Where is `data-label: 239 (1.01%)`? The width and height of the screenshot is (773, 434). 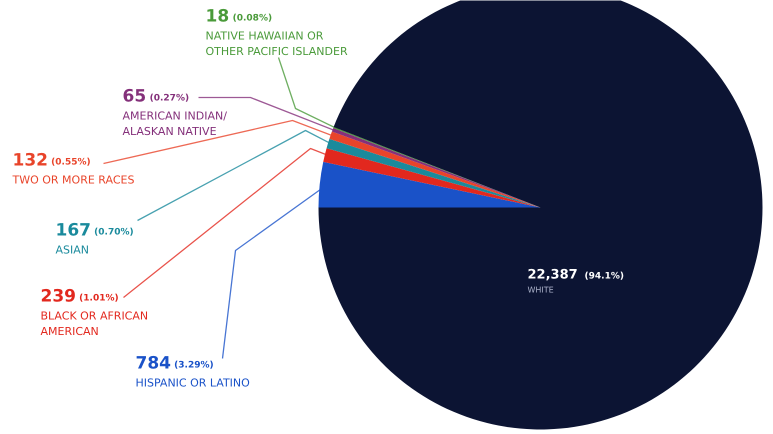
data-label: 239 (1.01%) is located at coordinates (79, 296).